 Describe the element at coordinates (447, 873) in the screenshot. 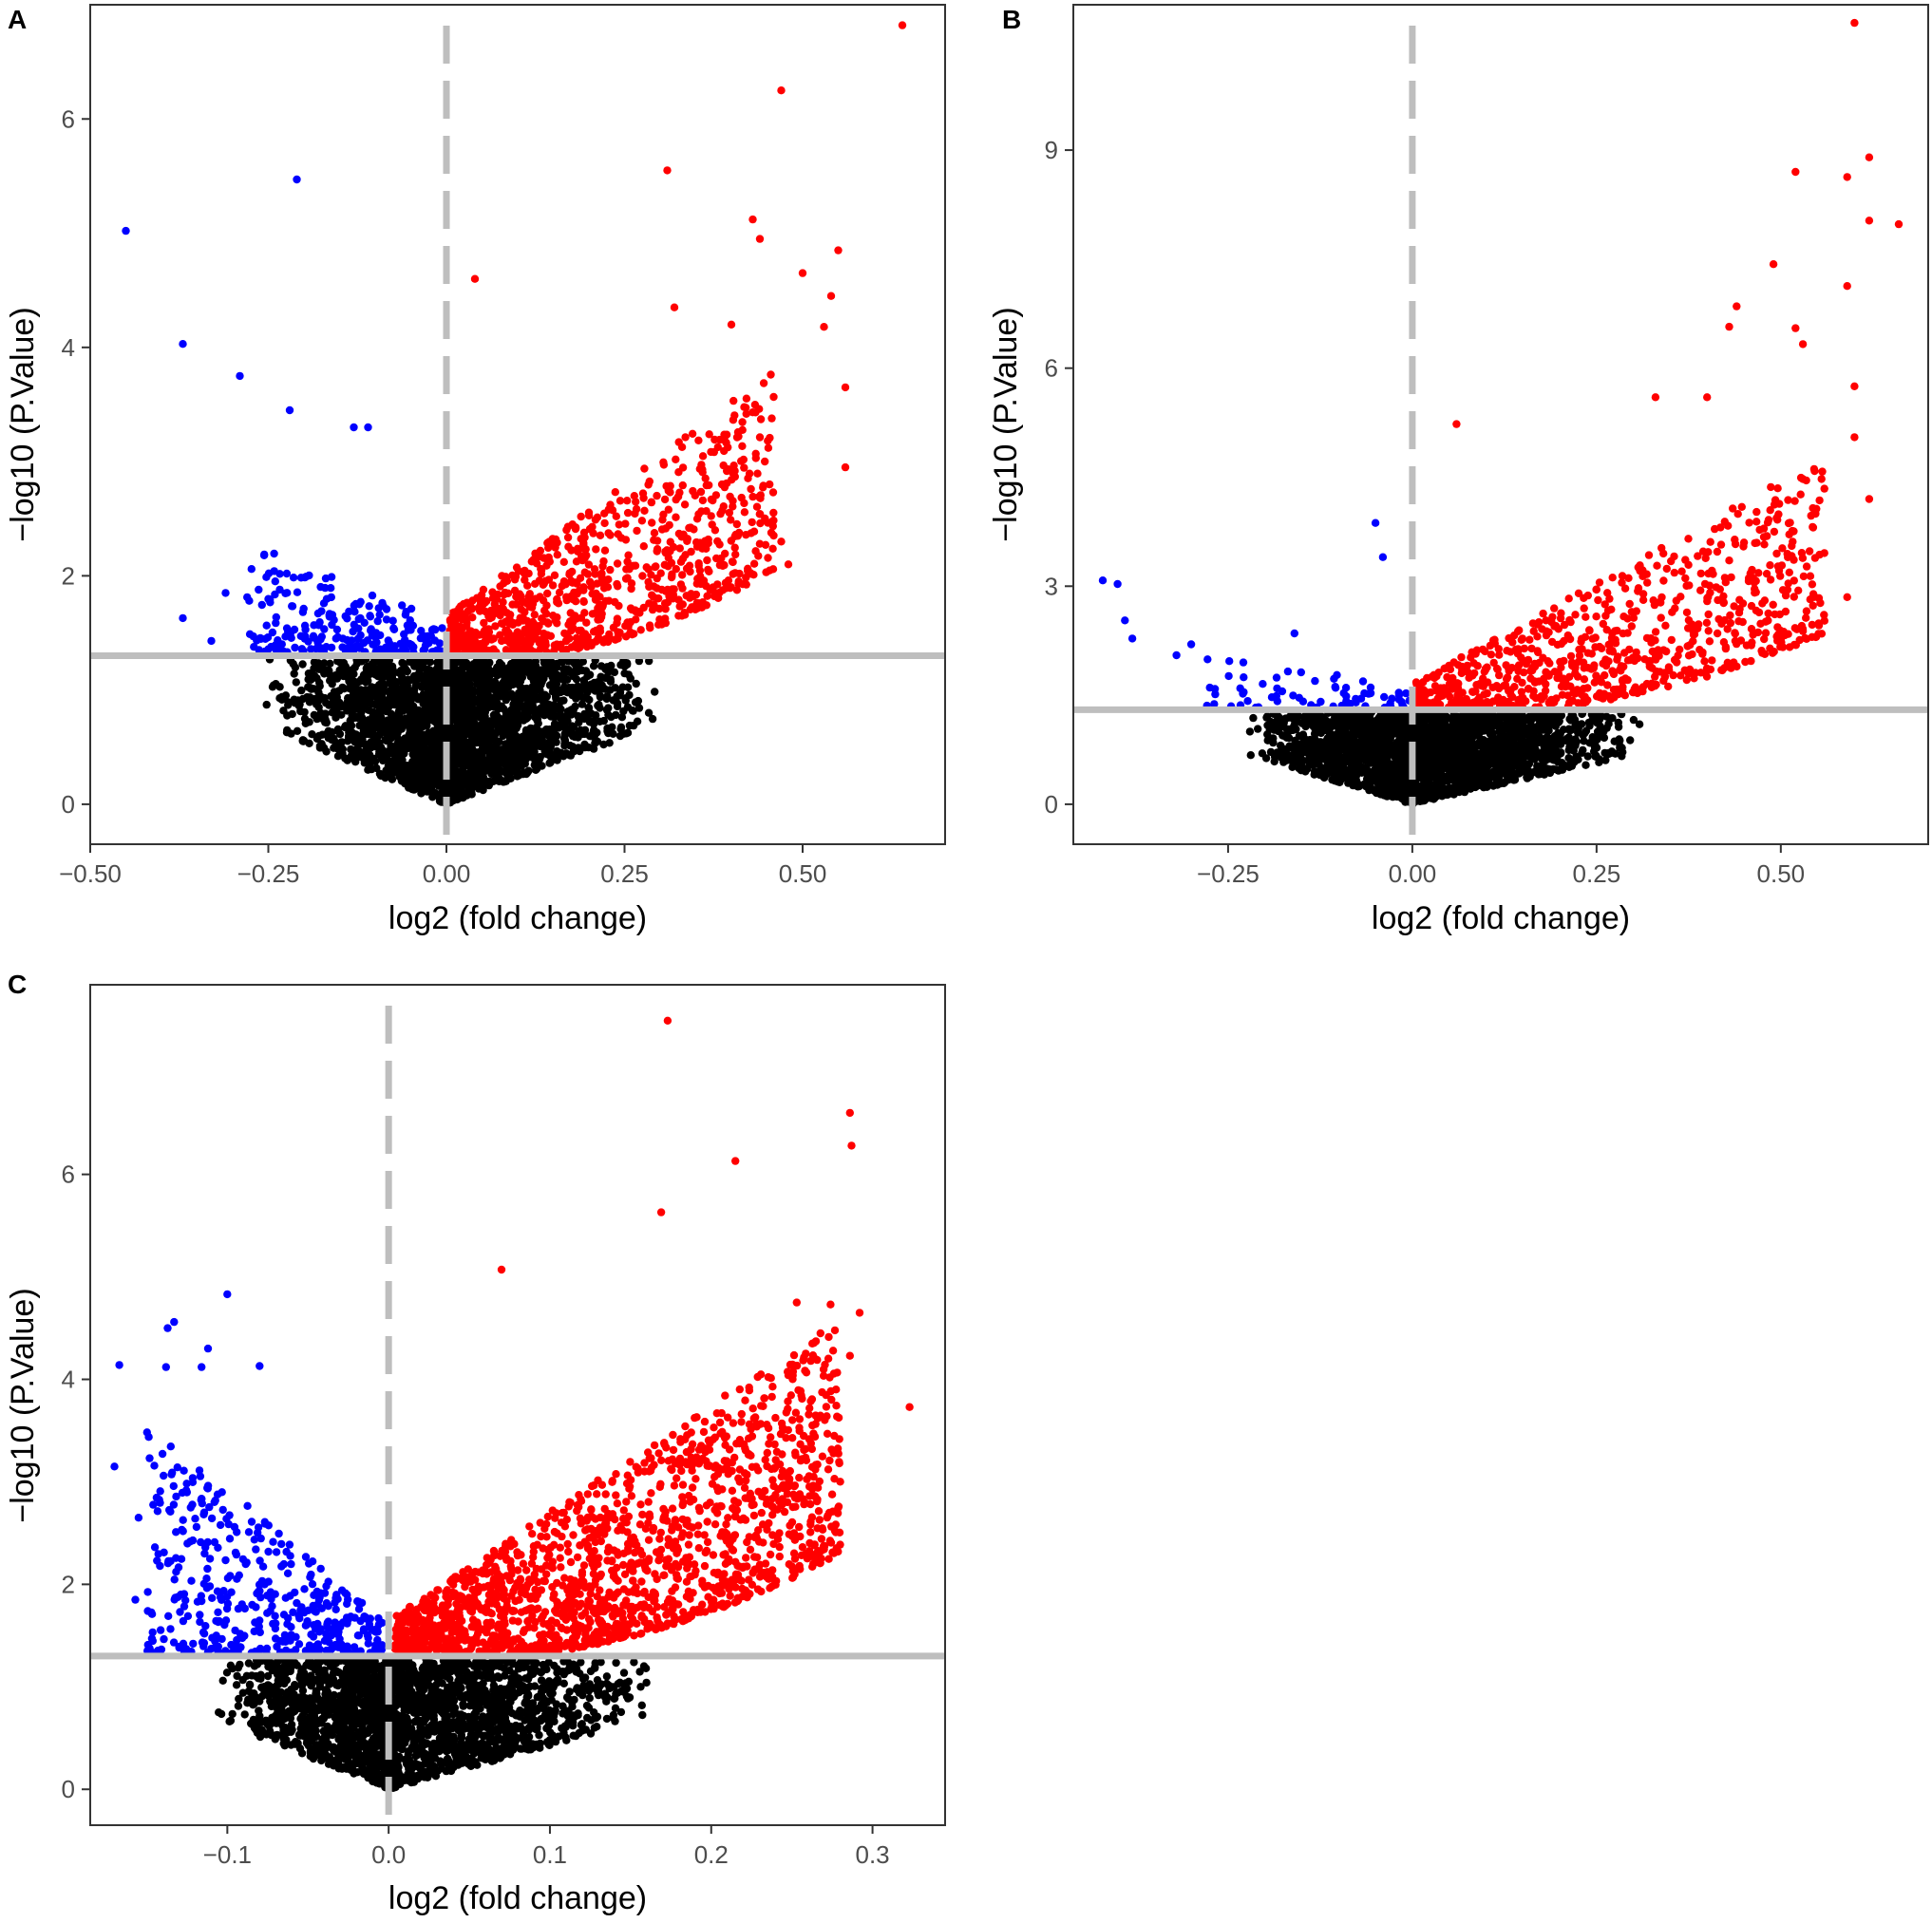

I see `x-tick-label: 0.00` at that location.